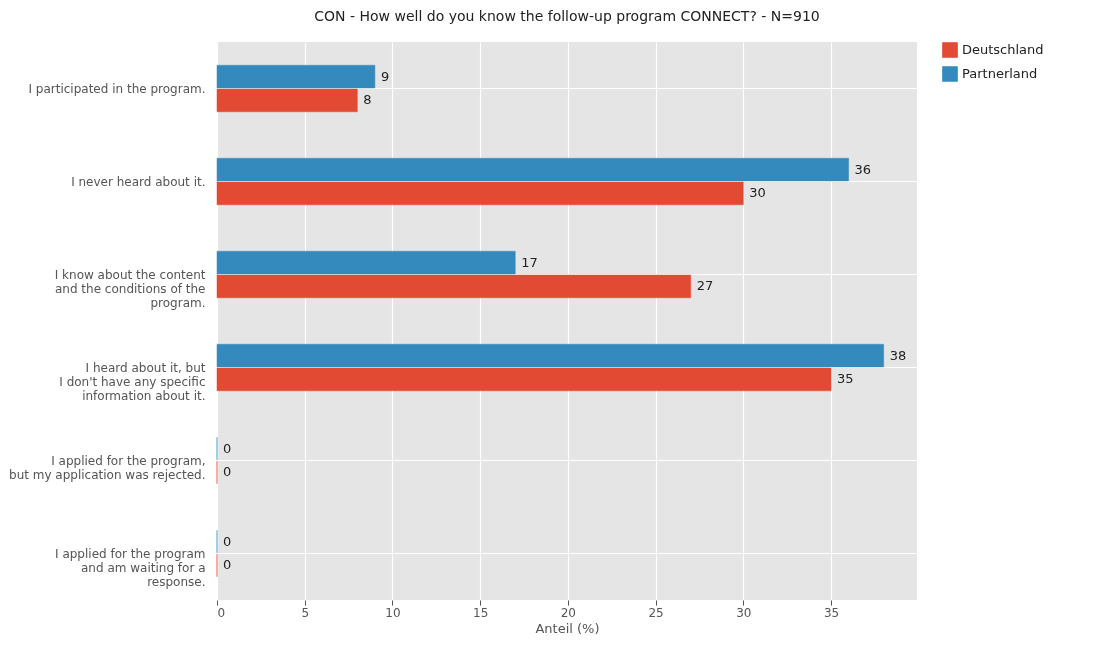  I want to click on chart-title: CON - How well do you know the follow-up program CONNECT? - N=910, so click(567, 16).